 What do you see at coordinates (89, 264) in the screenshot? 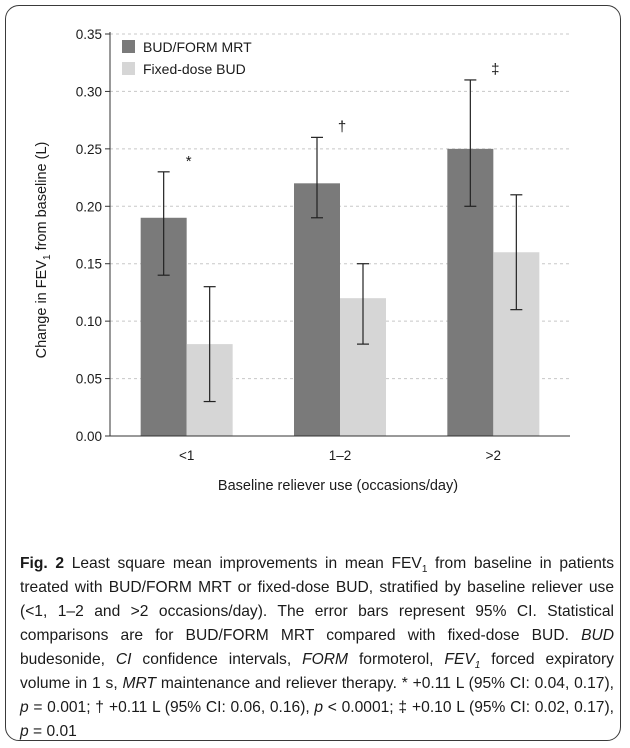
I see `y-tick-label: 0.15` at bounding box center [89, 264].